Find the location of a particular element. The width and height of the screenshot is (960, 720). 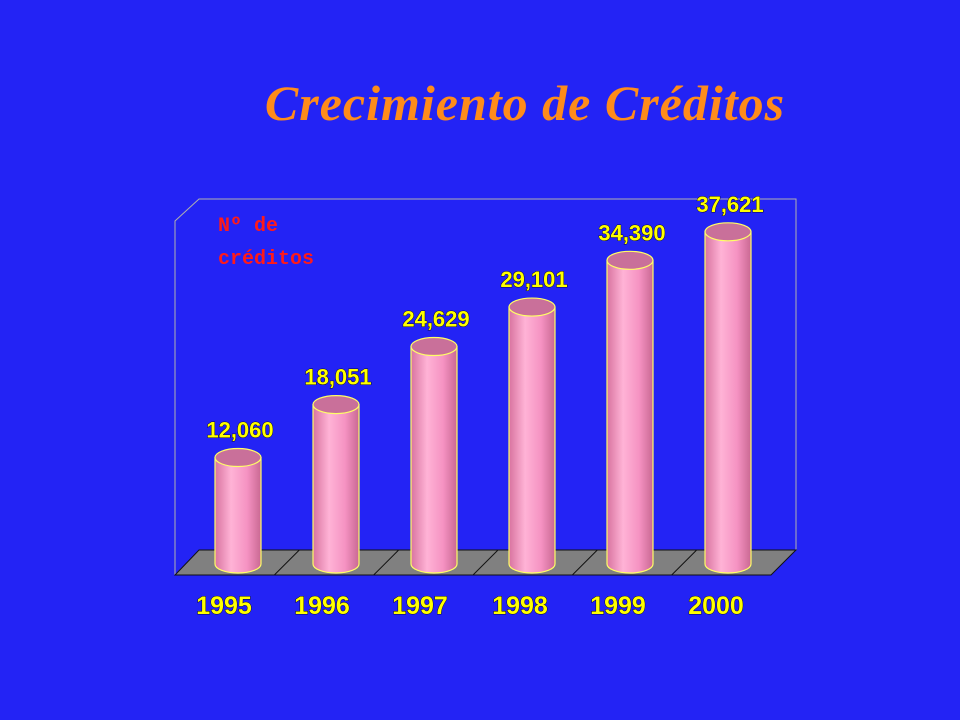

bar-1996 is located at coordinates (336, 484).